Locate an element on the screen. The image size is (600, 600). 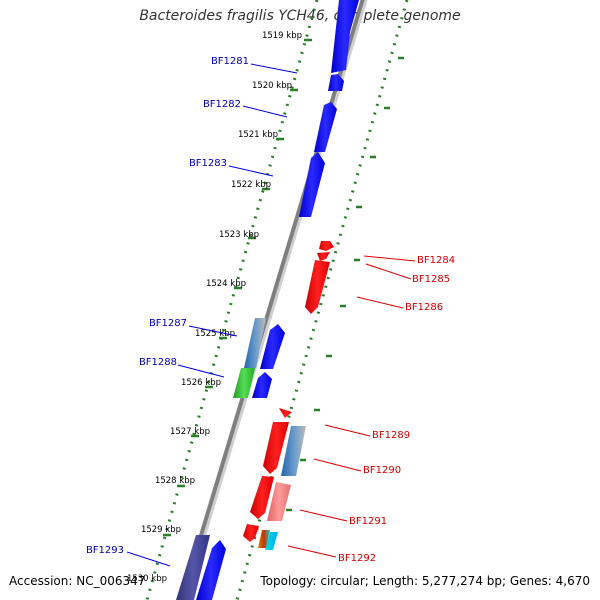
accession-label: Accession: NC_006347 is located at coordinates (77, 581).